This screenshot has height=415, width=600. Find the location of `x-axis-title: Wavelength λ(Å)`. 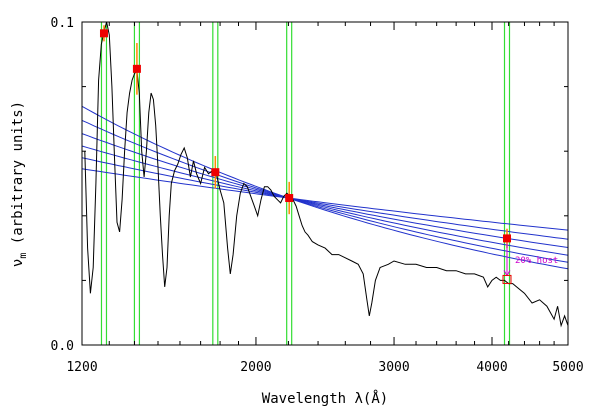

x-axis-title: Wavelength λ(Å) is located at coordinates (325, 398).